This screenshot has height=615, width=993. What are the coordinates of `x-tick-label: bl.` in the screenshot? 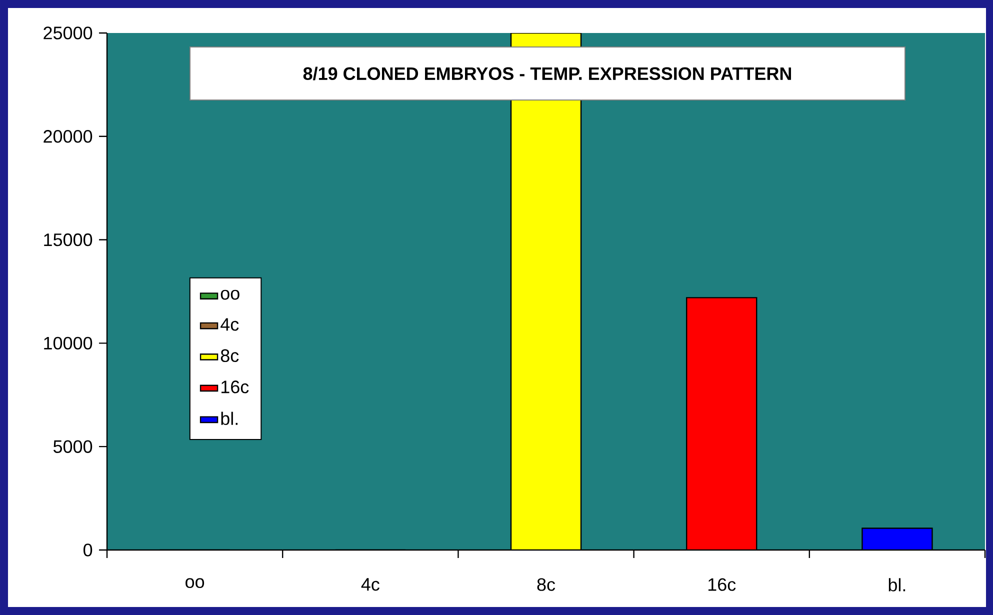 It's located at (897, 585).